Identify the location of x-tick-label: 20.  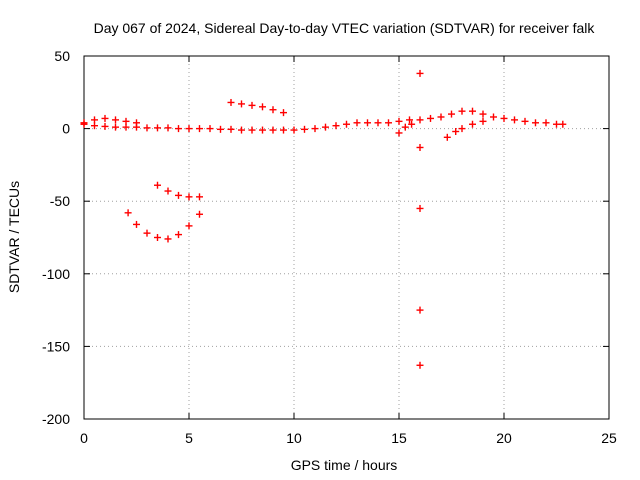
(504, 438).